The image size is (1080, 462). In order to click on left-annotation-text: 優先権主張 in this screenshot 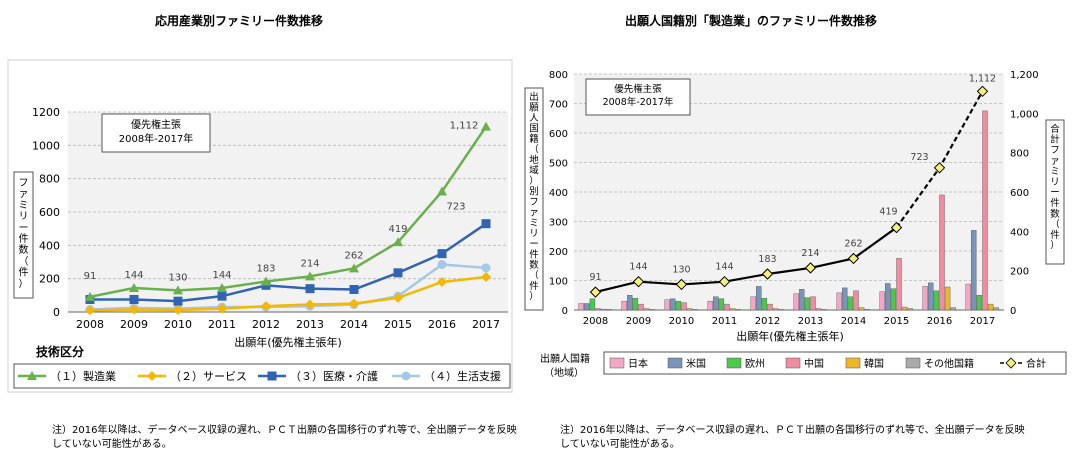, I will do `click(156, 124)`.